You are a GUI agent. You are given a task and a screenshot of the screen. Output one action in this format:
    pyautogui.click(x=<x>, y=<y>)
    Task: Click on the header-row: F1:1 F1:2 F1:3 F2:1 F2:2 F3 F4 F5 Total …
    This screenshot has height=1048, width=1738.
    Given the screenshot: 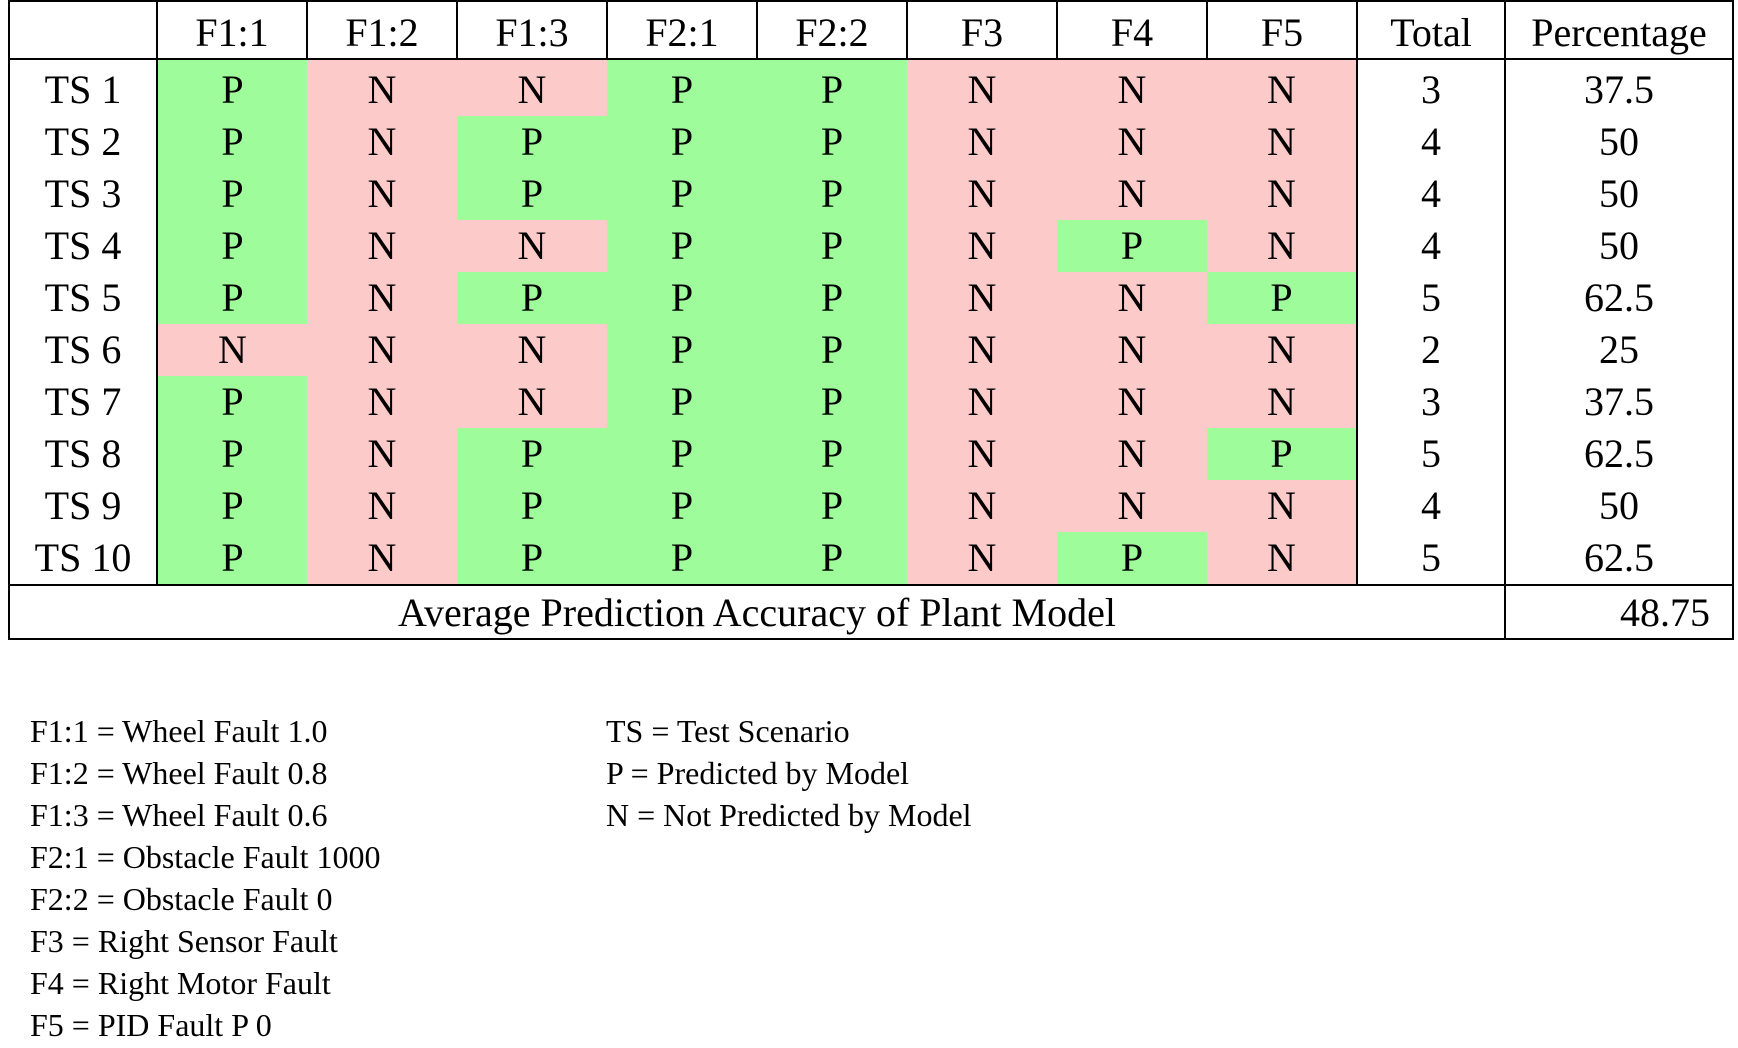 What is the action you would take?
    pyautogui.click(x=871, y=30)
    